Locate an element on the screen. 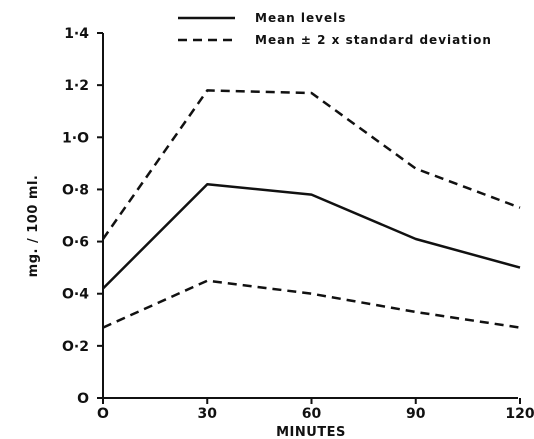  x-tick-label: O is located at coordinates (103, 414).